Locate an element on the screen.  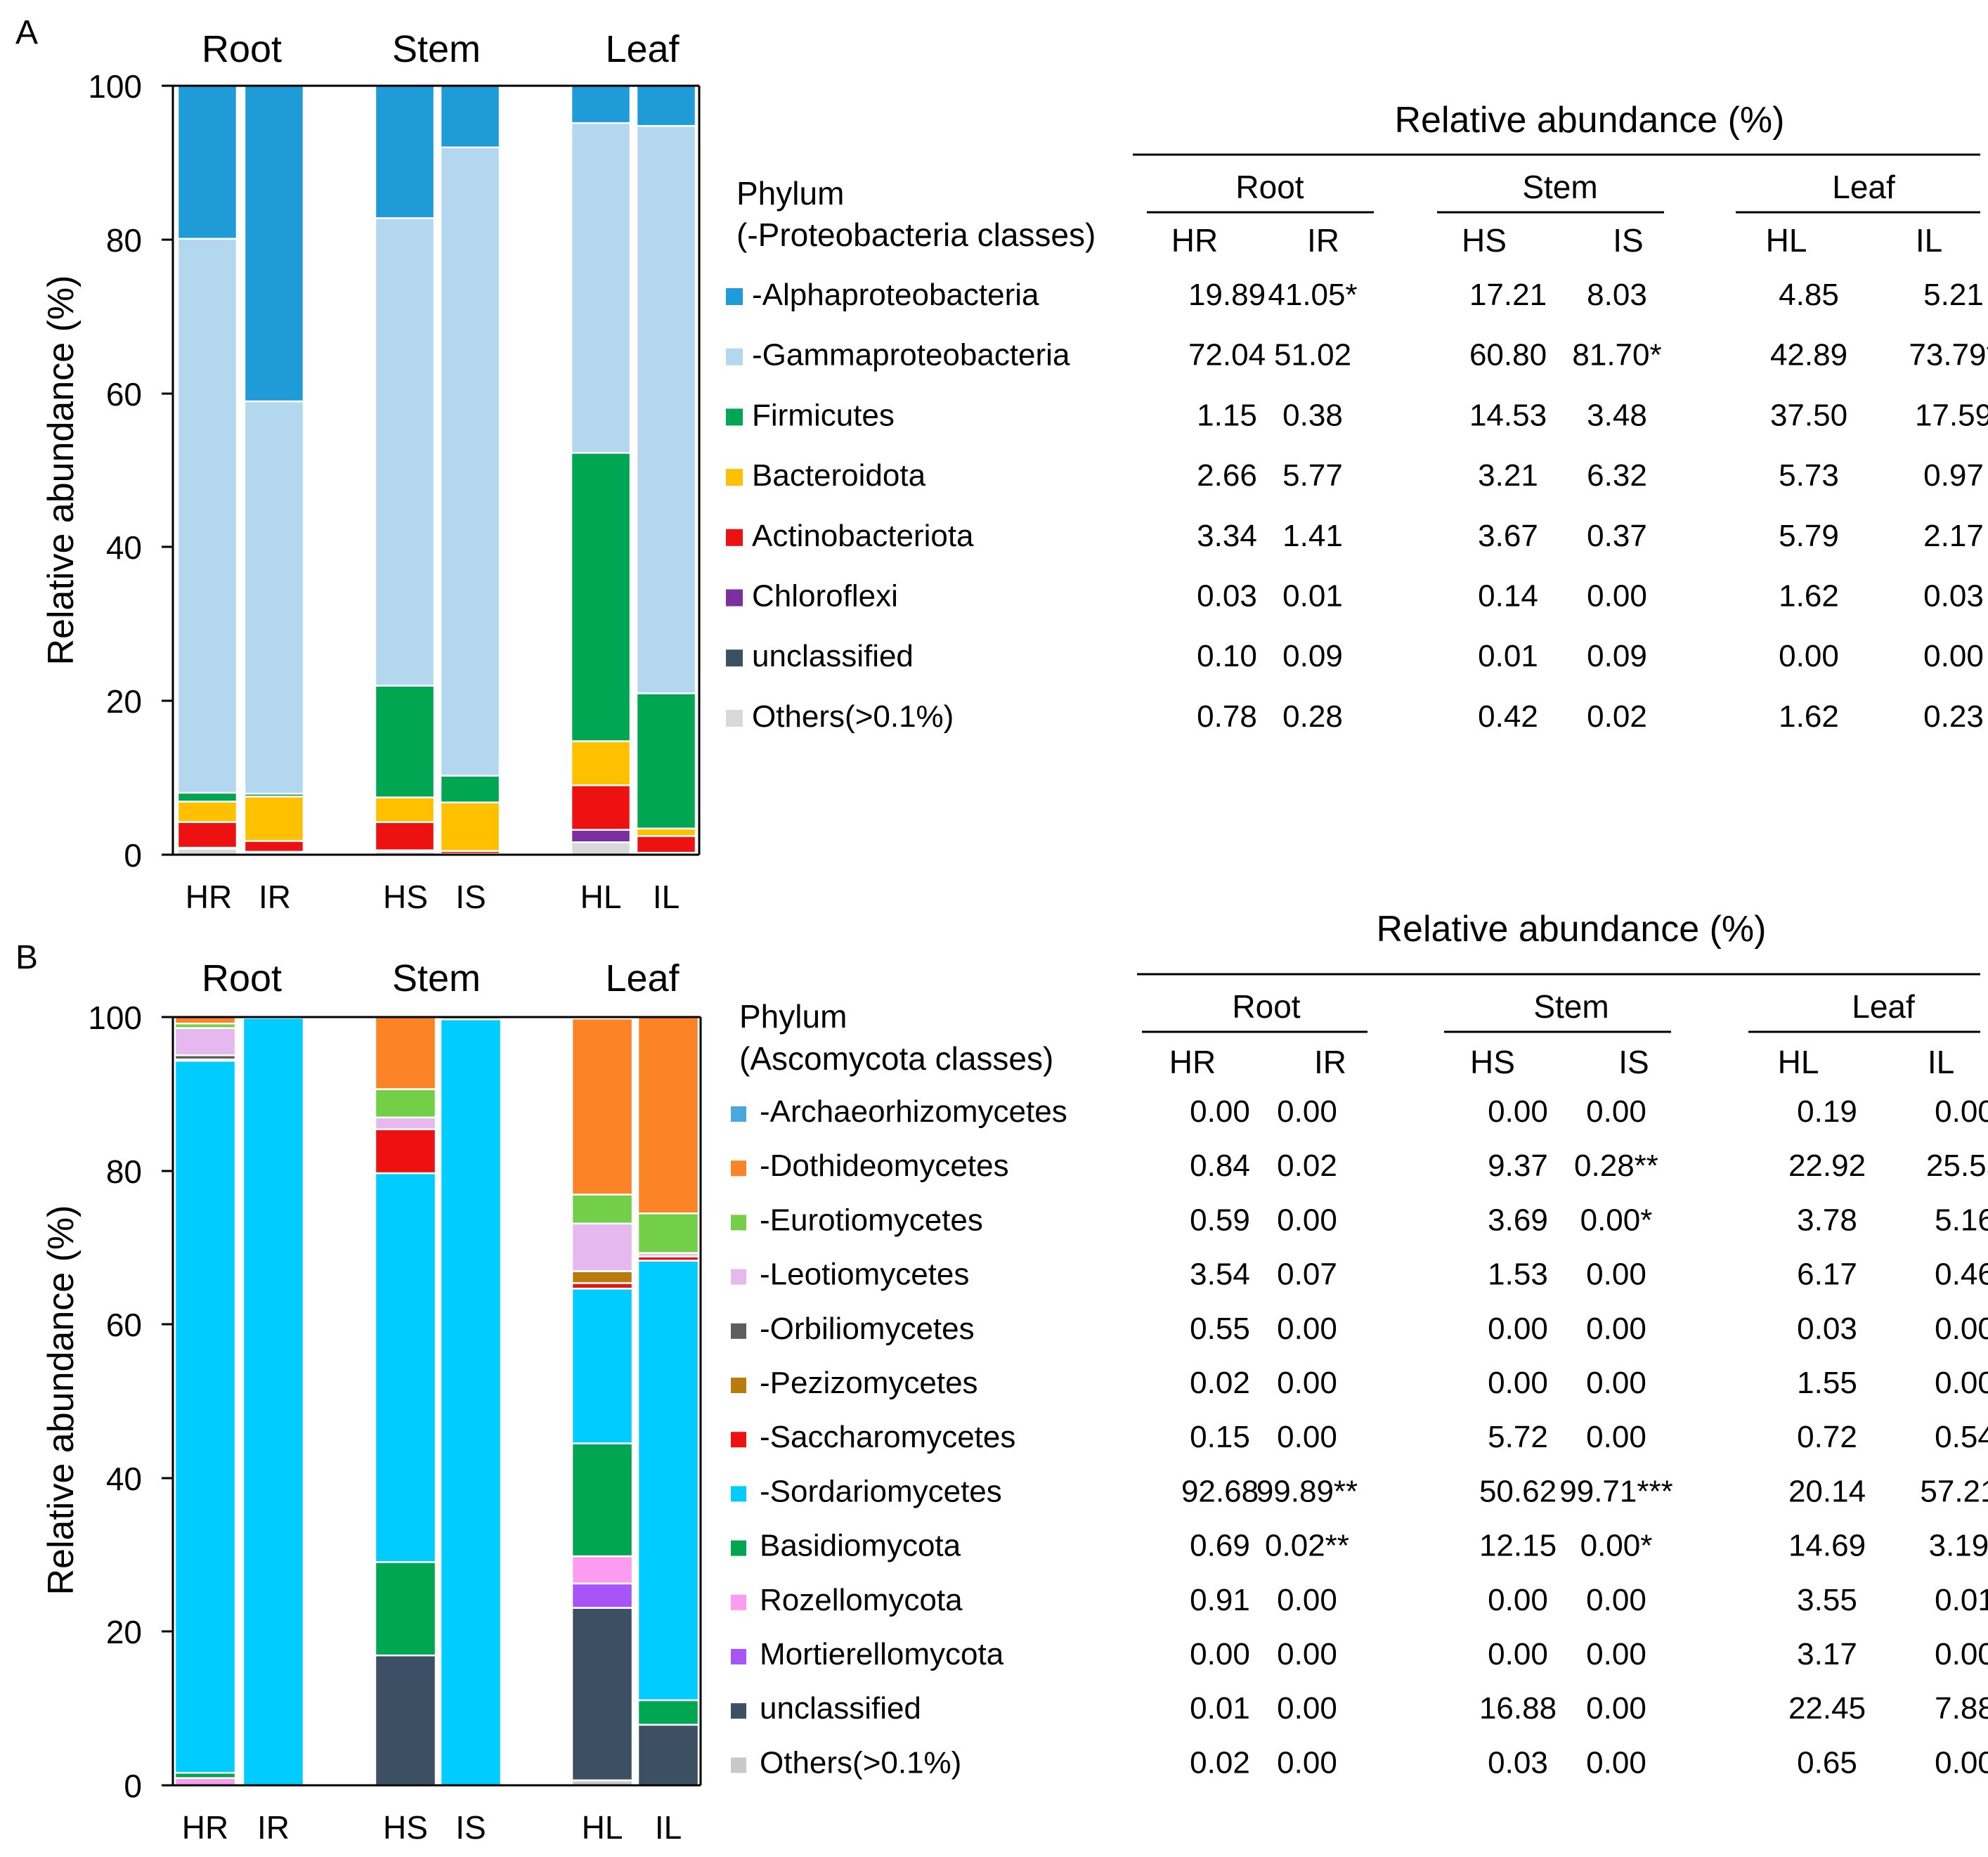
group-header-leaf: Leaf is located at coordinates (1863, 187).